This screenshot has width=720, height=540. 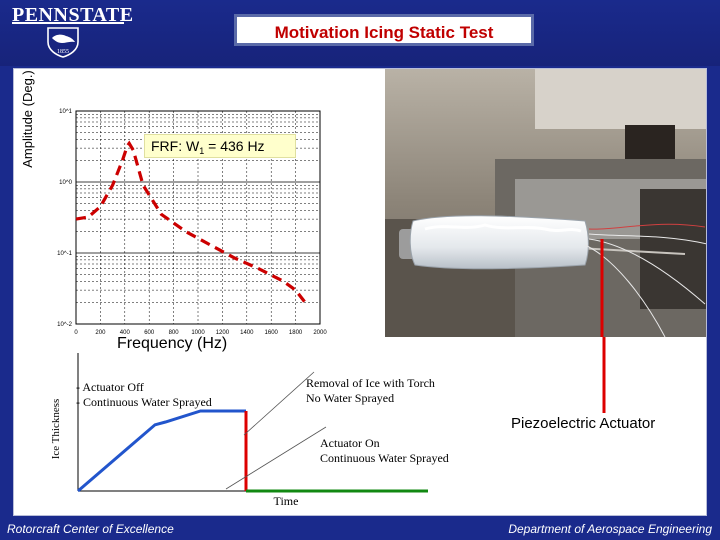 I want to click on logo-rule, so click(x=68, y=23).